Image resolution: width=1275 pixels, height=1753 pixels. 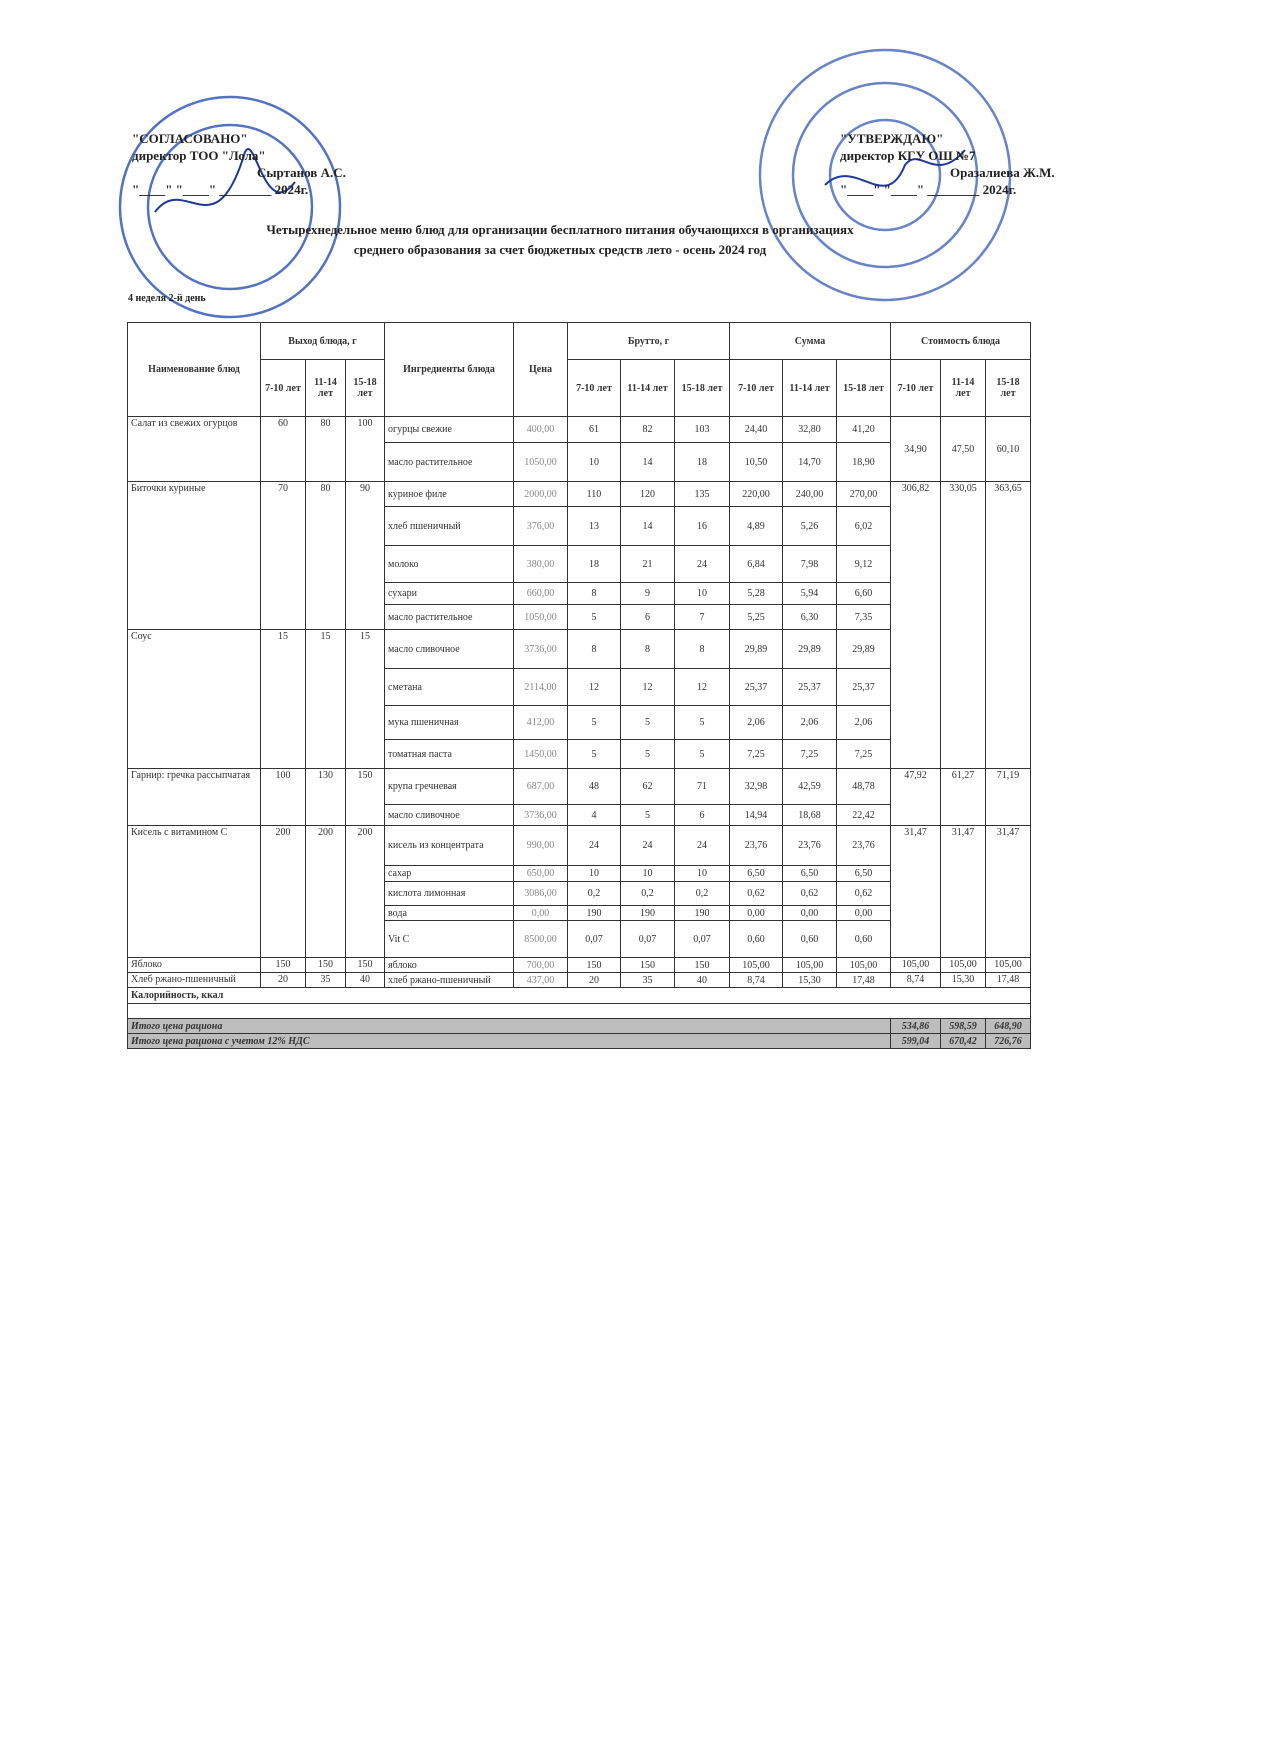 I want to click on total-value: 599,04, so click(x=915, y=1041).